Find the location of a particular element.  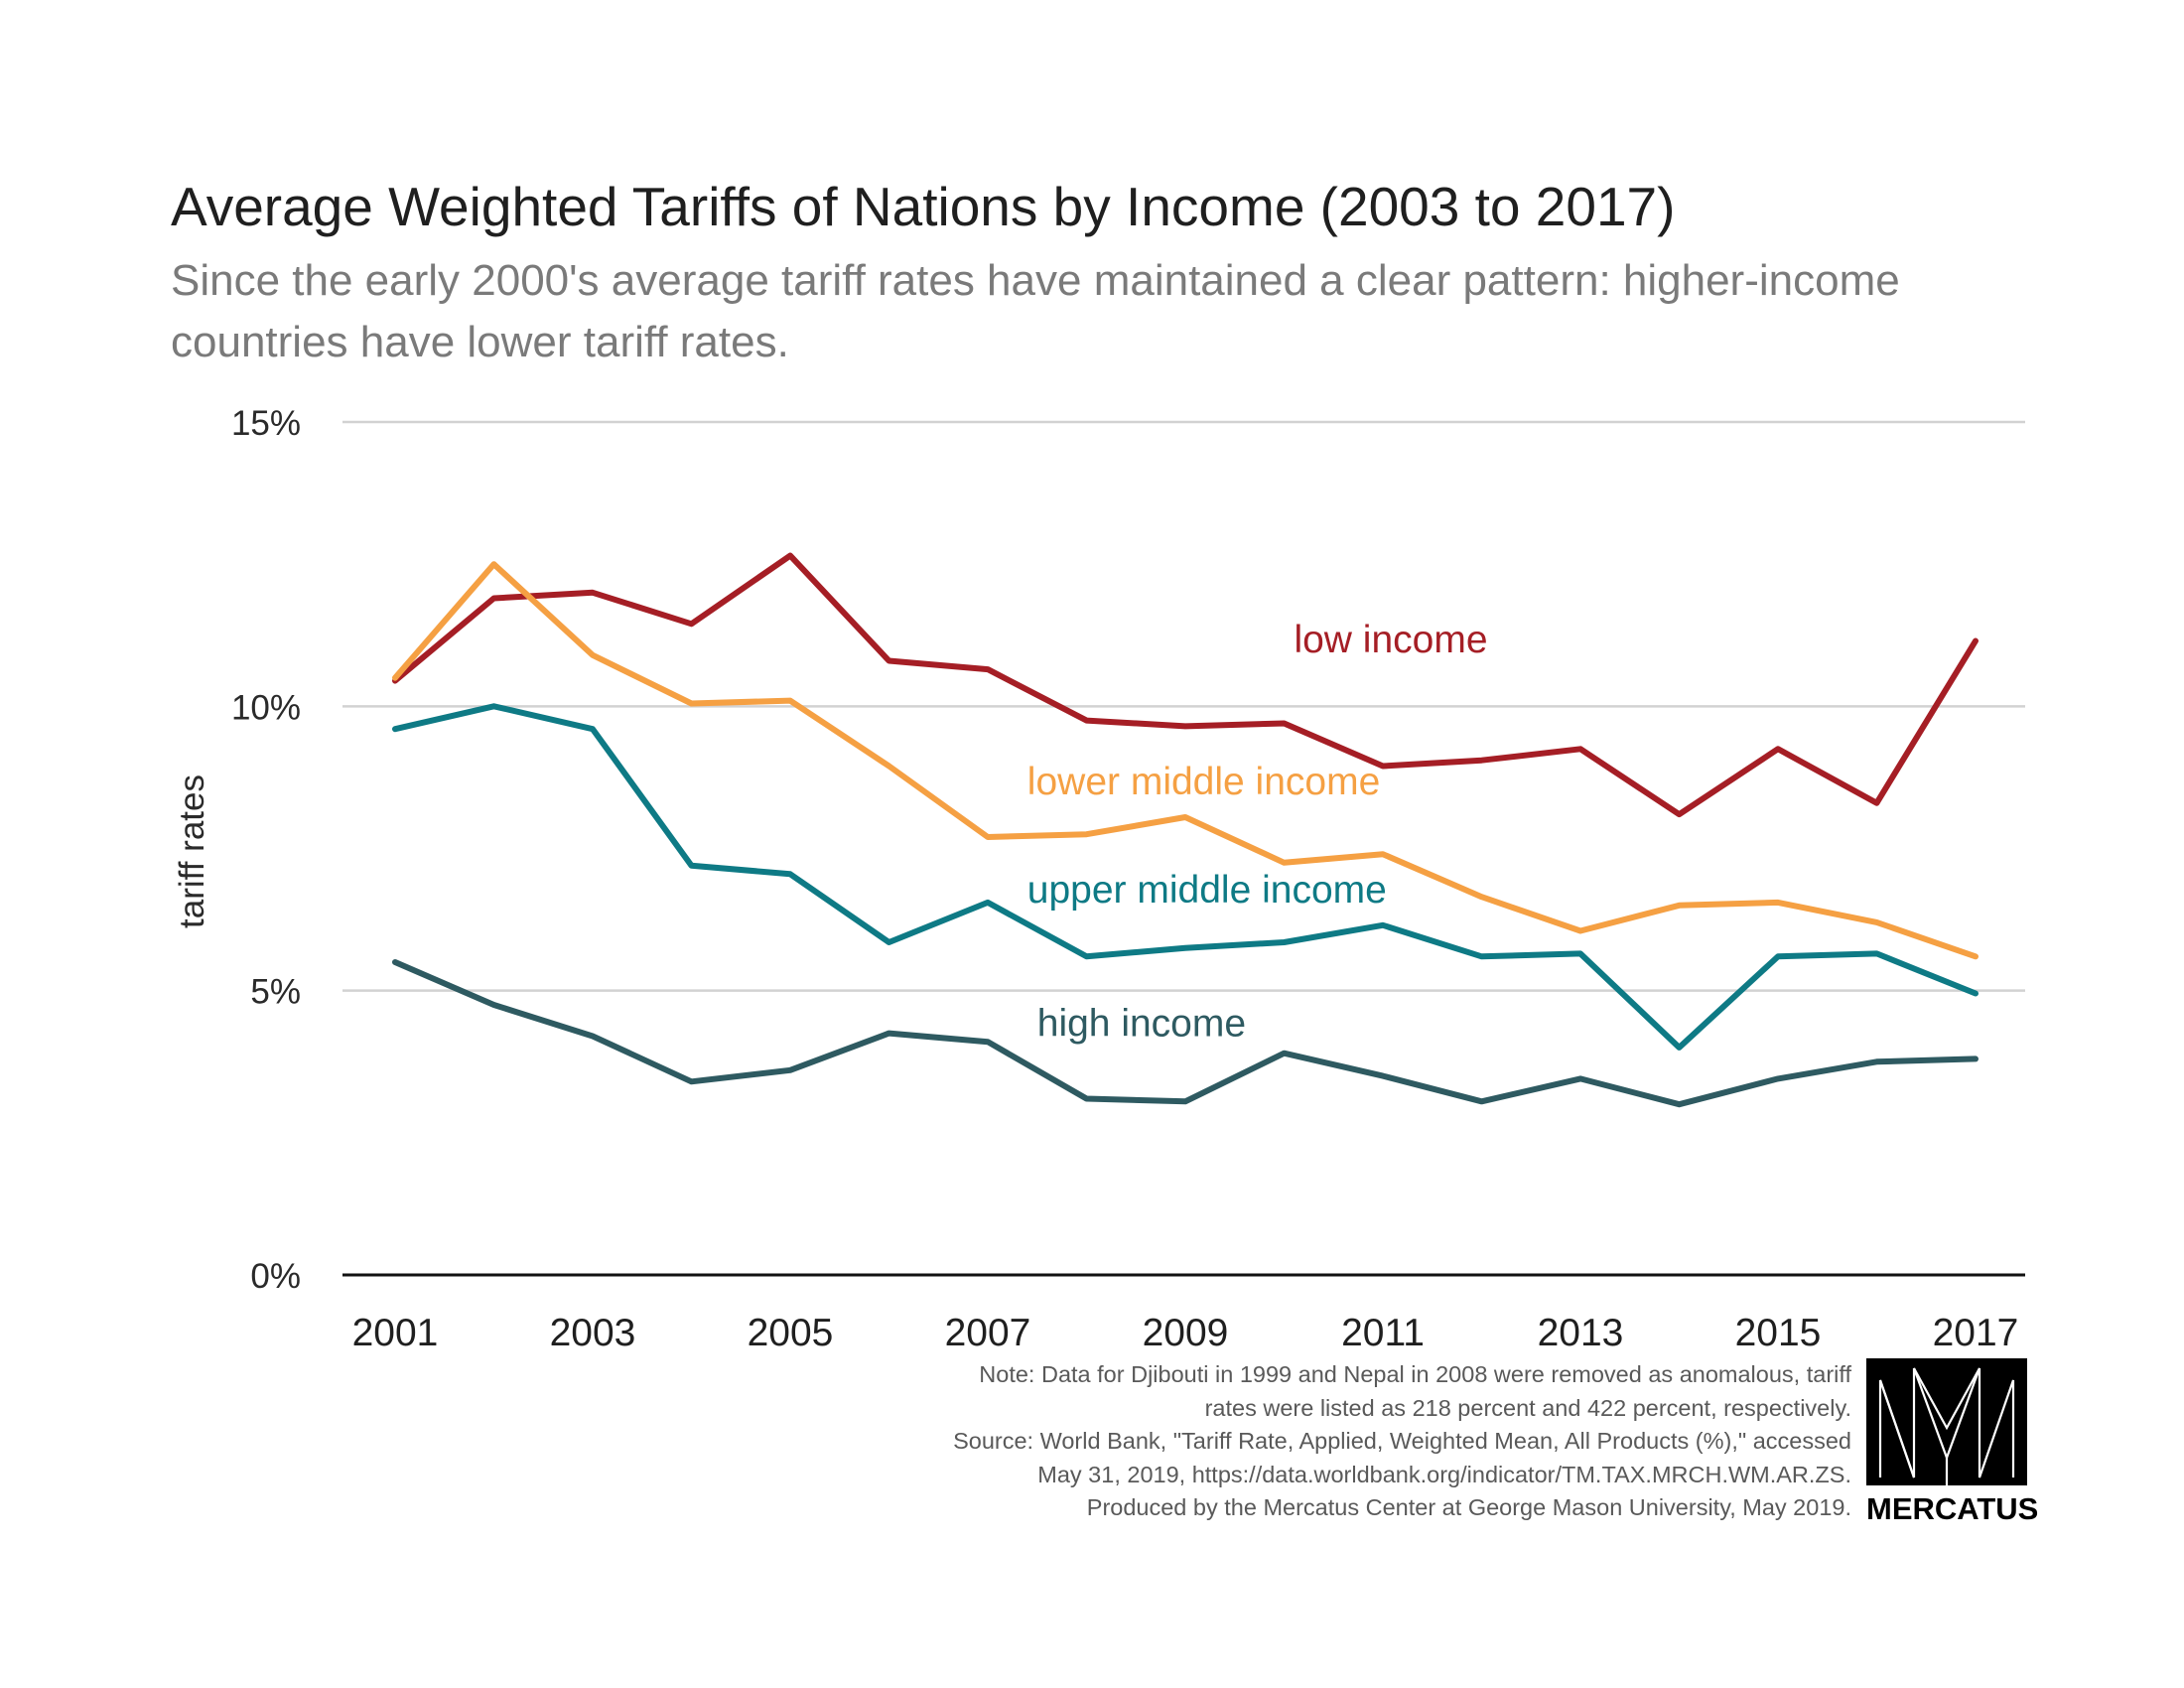

x-tick-label: 2007 is located at coordinates (988, 1333).